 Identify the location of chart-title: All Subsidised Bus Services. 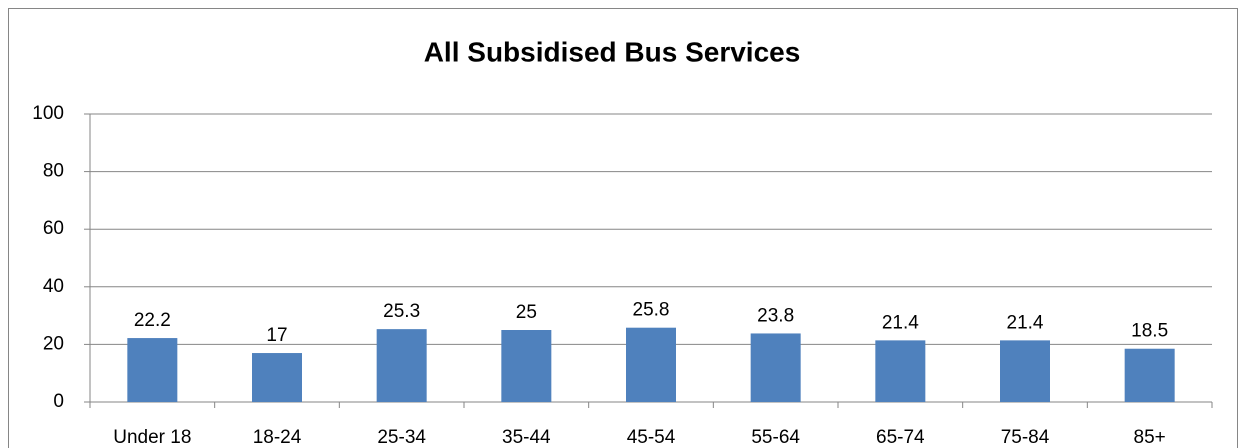
(612, 51).